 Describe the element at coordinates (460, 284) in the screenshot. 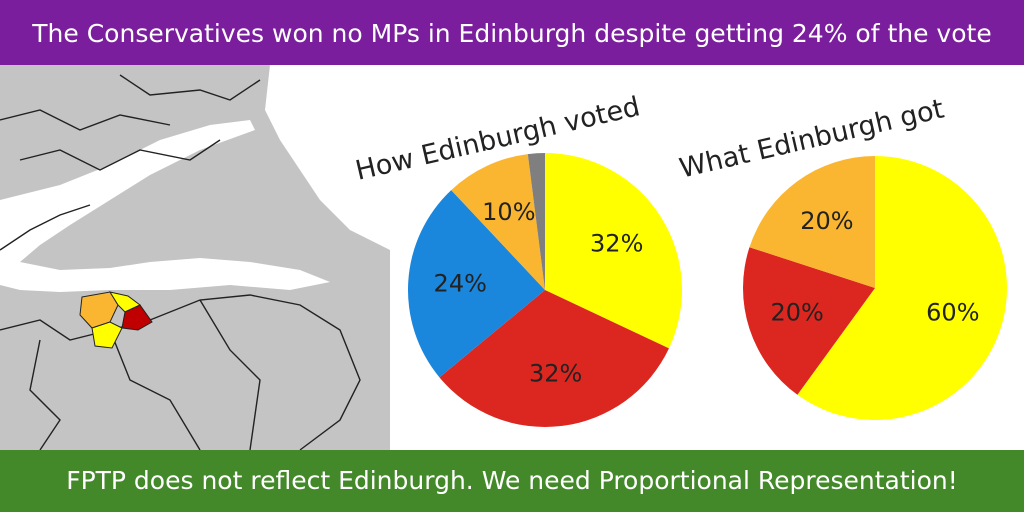

I see `slice-label: 24%` at that location.